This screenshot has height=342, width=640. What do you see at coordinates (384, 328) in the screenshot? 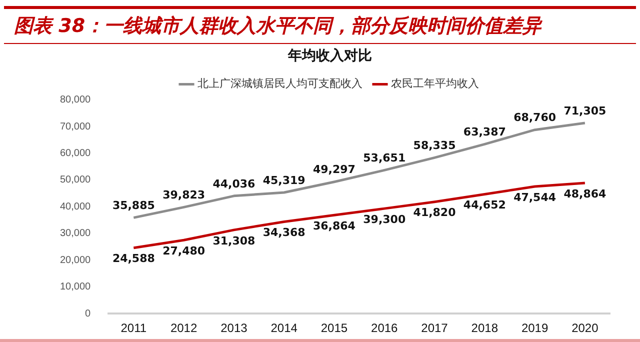
I see `x-tick-label: 2016` at bounding box center [384, 328].